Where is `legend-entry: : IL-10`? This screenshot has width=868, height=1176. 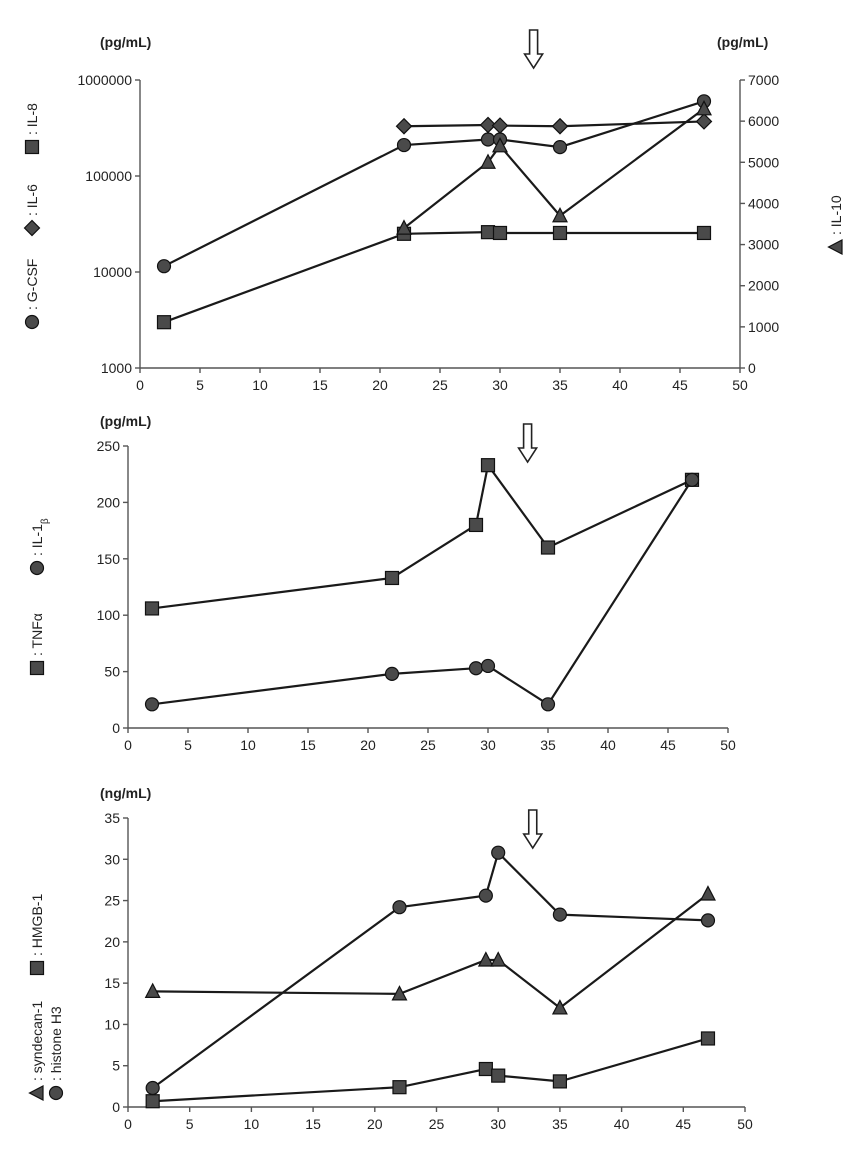 legend-entry: : IL-10 is located at coordinates (835, 225).